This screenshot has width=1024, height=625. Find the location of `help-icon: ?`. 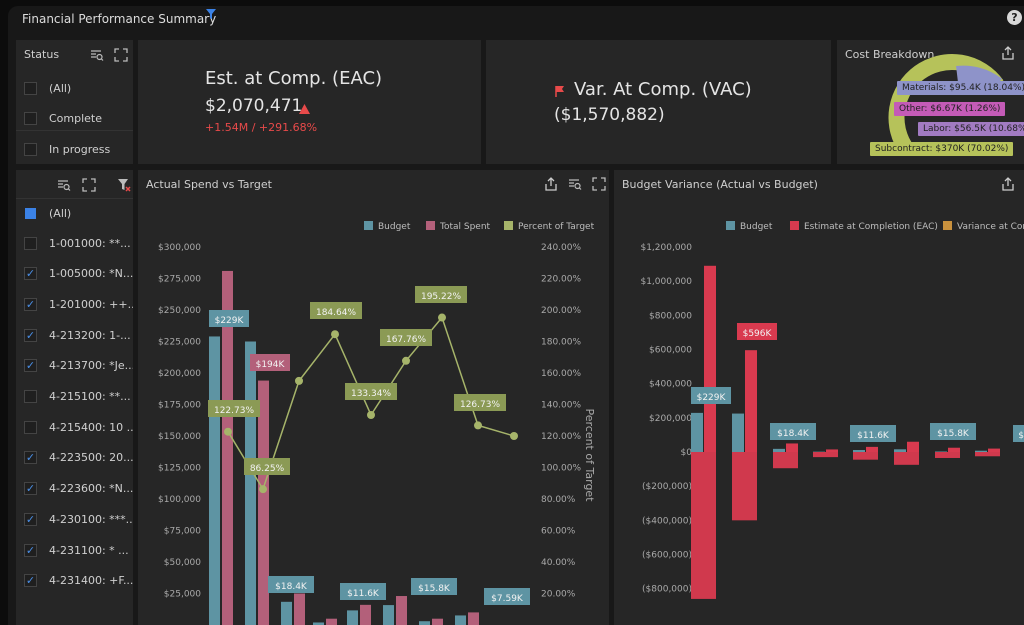

help-icon: ? is located at coordinates (1014, 17).